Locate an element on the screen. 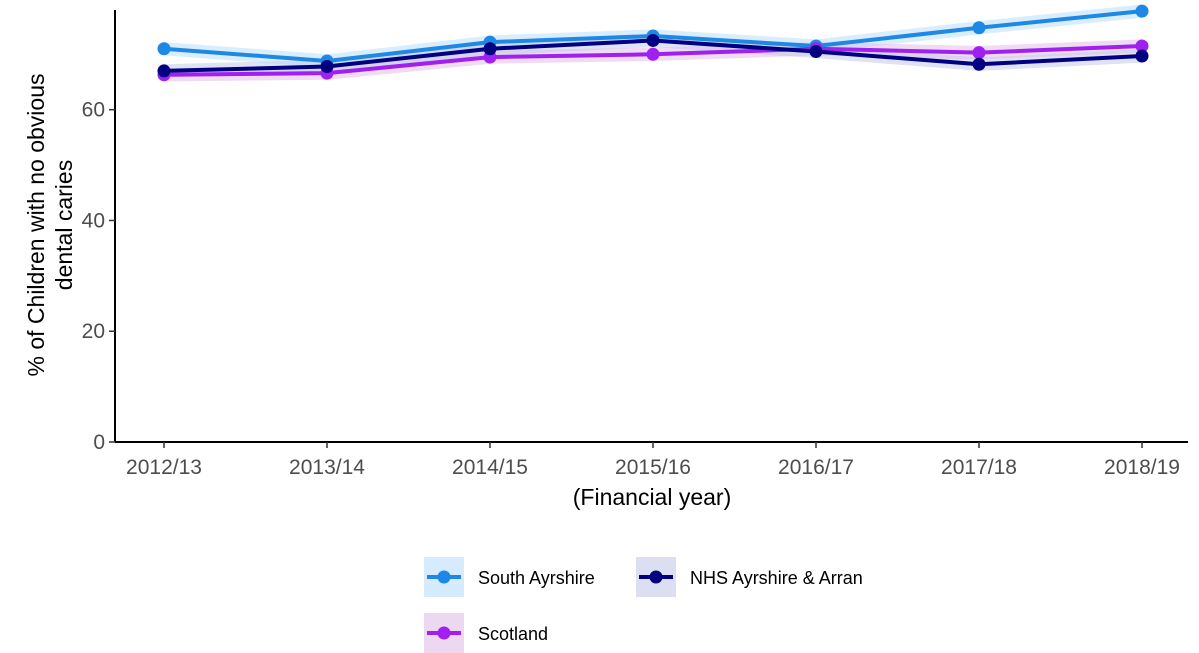 The image size is (1199, 653). x-tick-label: 2018/19 is located at coordinates (1142, 467).